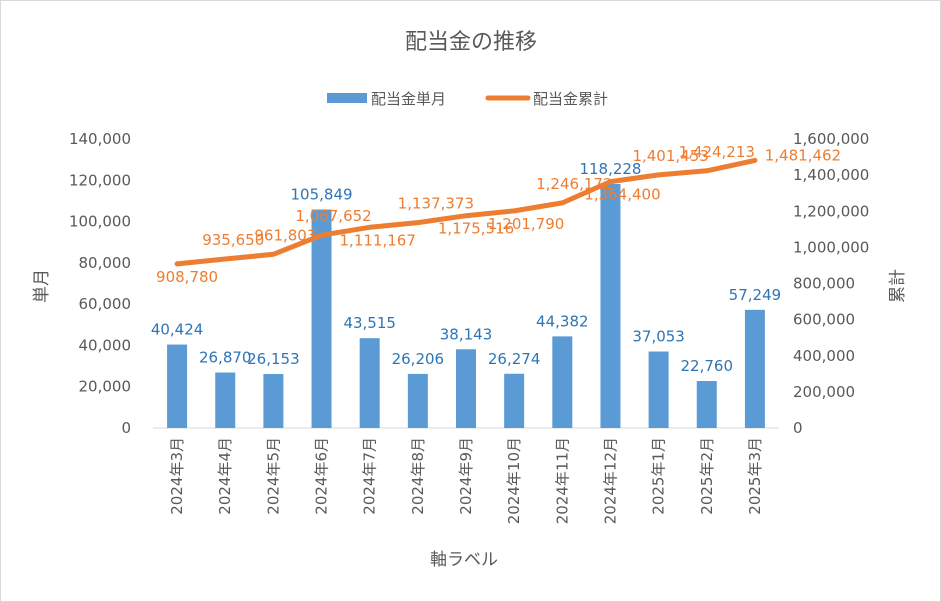 Image resolution: width=941 pixels, height=602 pixels. What do you see at coordinates (378, 240) in the screenshot?
I see `line-data-label: 1,111,167` at bounding box center [378, 240].